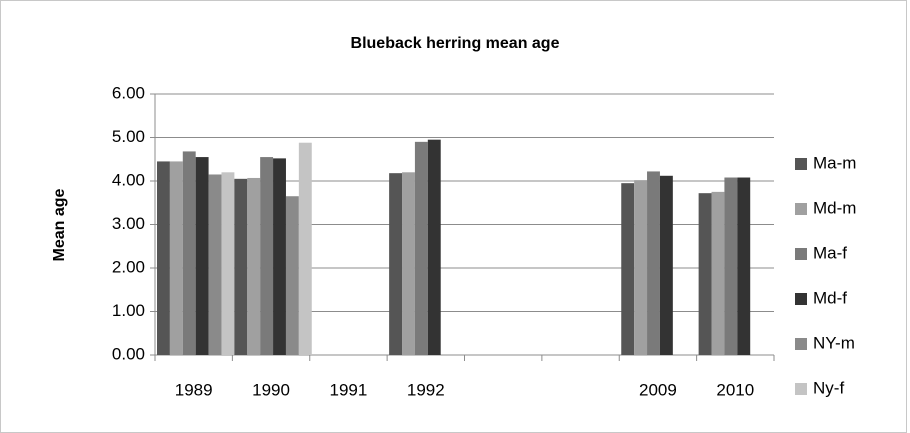 Image resolution: width=910 pixels, height=433 pixels. Describe the element at coordinates (128, 266) in the screenshot. I see `y-tick-label: 2.00` at that location.